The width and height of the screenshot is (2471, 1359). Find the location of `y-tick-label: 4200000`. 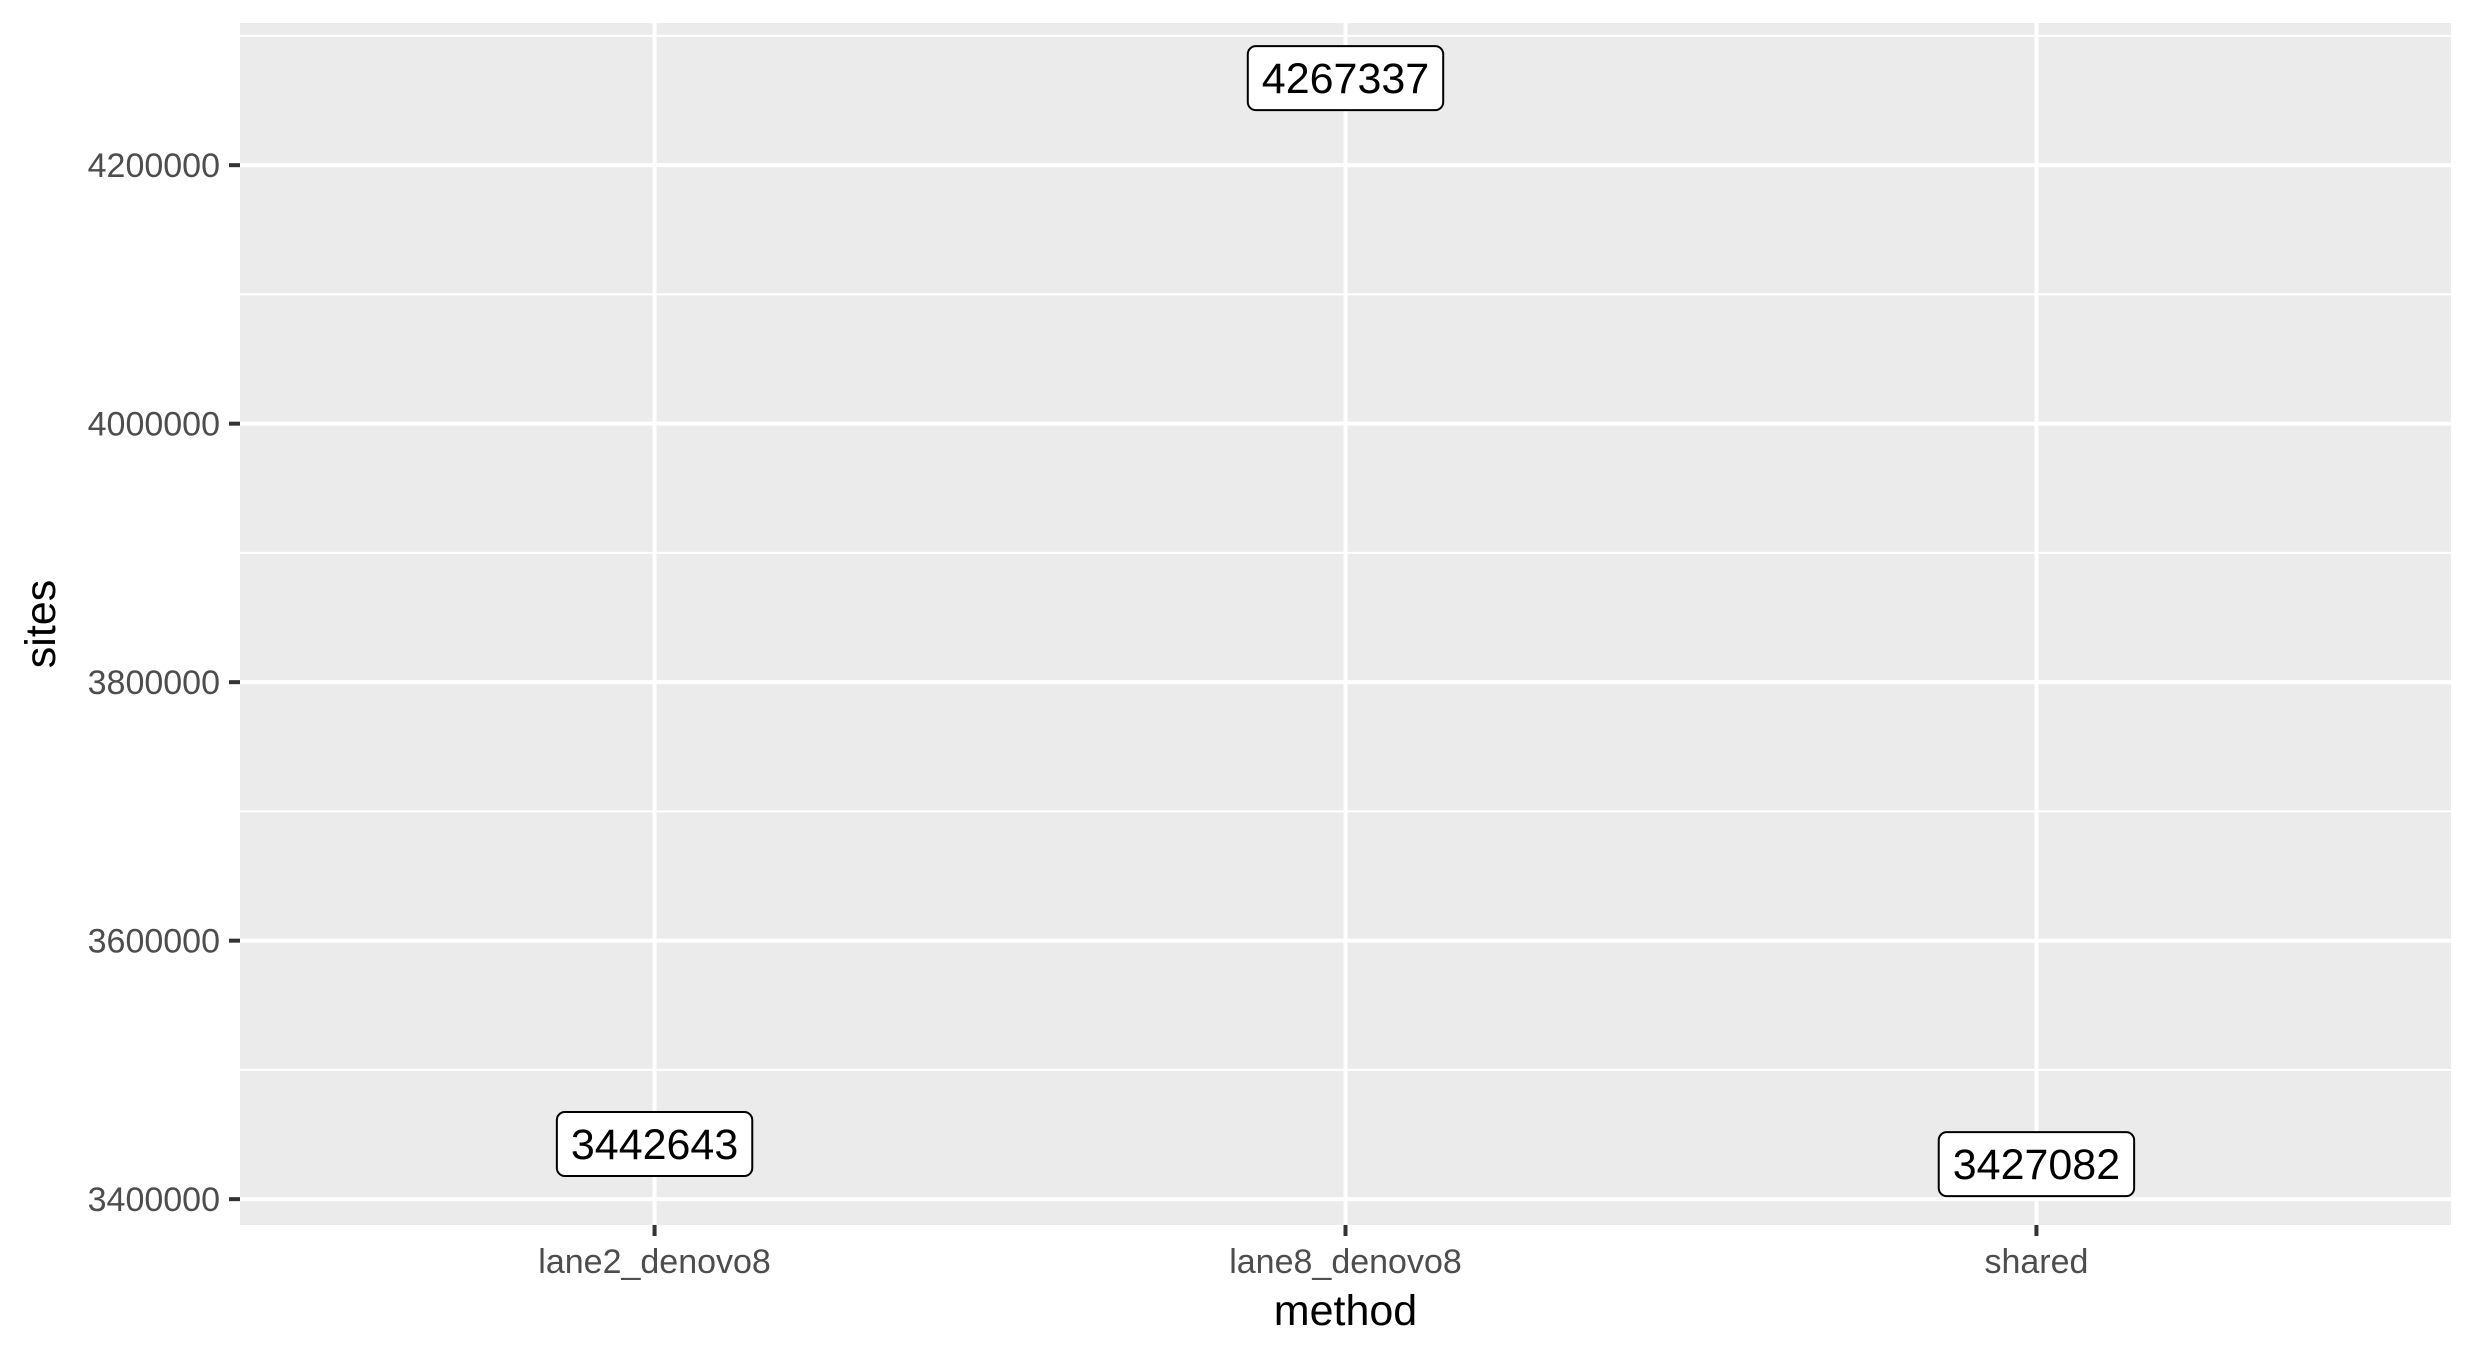

y-tick-label: 4200000 is located at coordinates (154, 166).